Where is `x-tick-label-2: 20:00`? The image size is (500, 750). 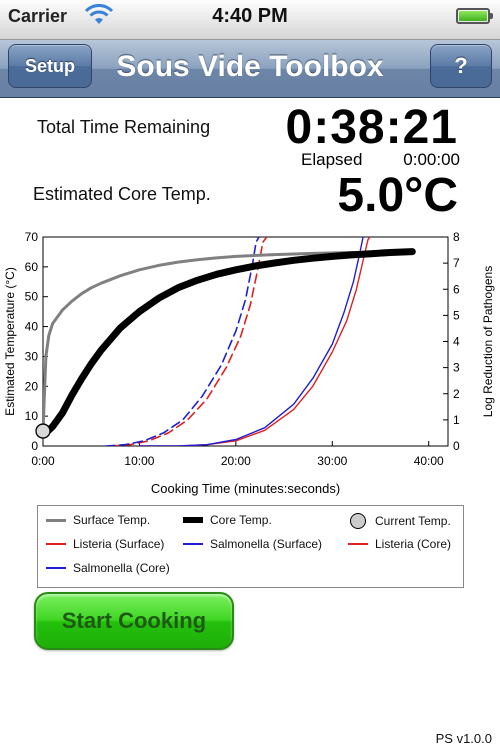
x-tick-label-2: 20:00 is located at coordinates (236, 461).